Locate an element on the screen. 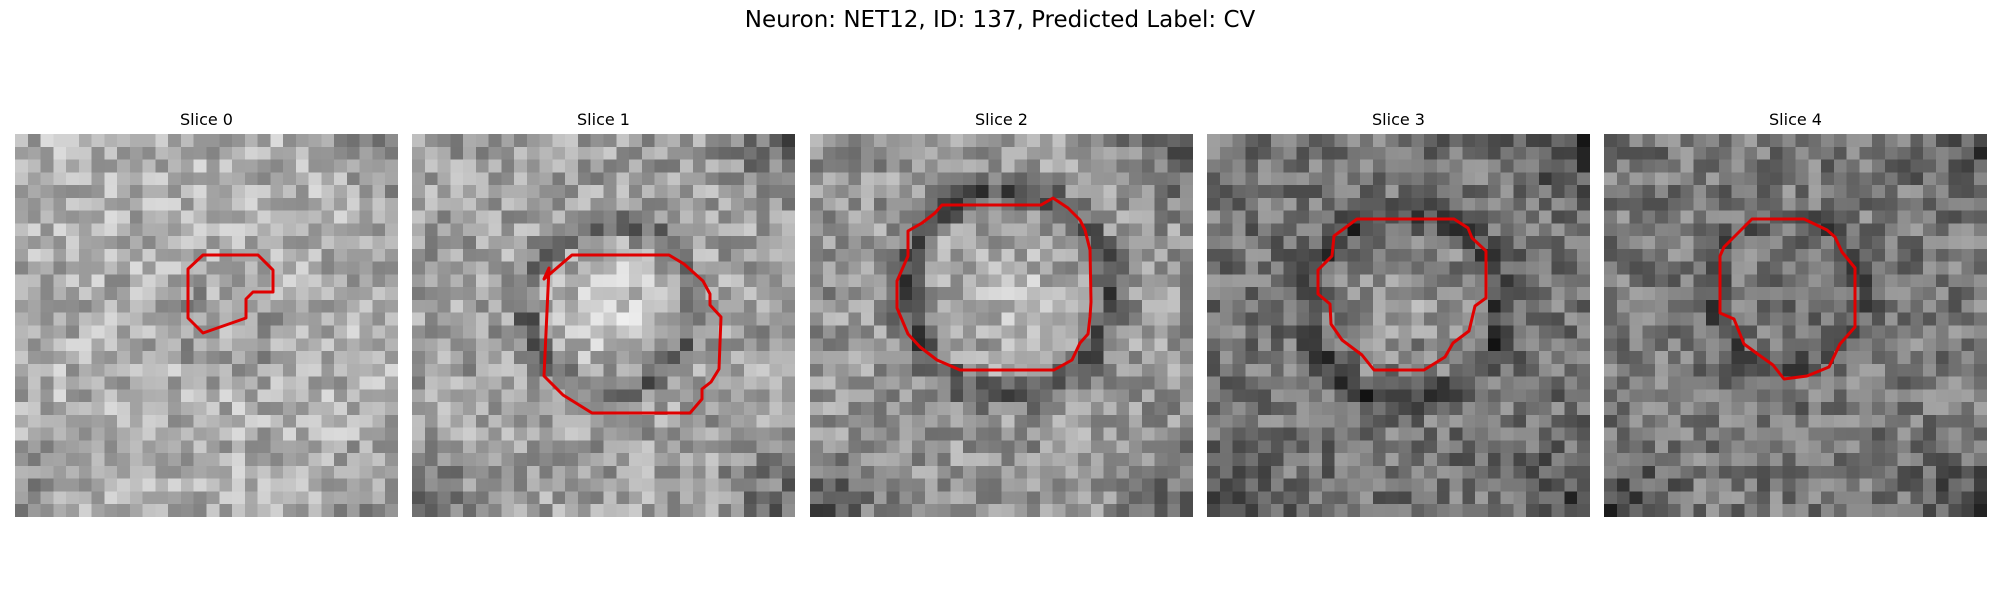 This screenshot has height=600, width=2000. slice-1-panel is located at coordinates (603, 325).